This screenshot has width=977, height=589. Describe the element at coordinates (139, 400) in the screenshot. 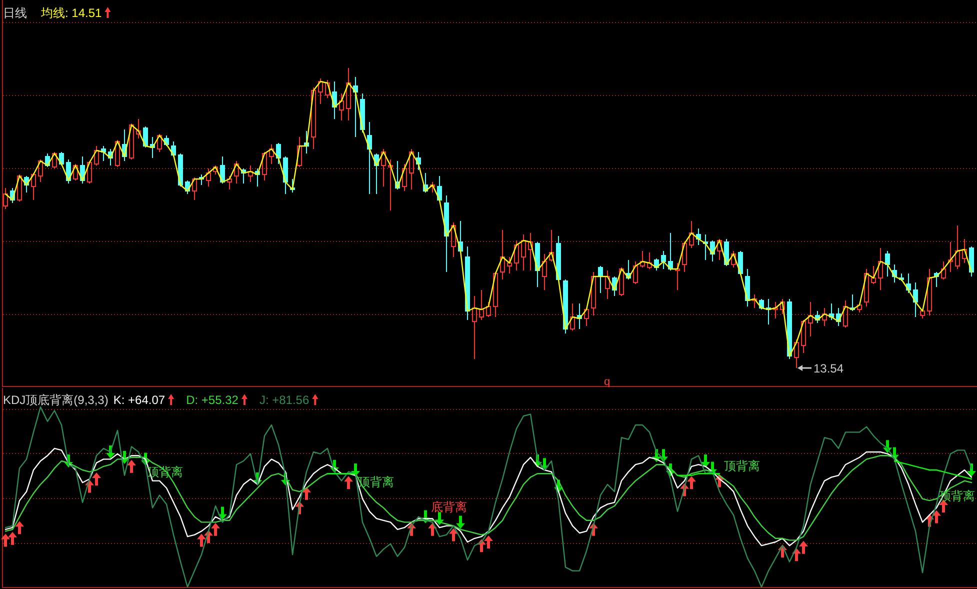

I see `text: K: +64.07` at that location.